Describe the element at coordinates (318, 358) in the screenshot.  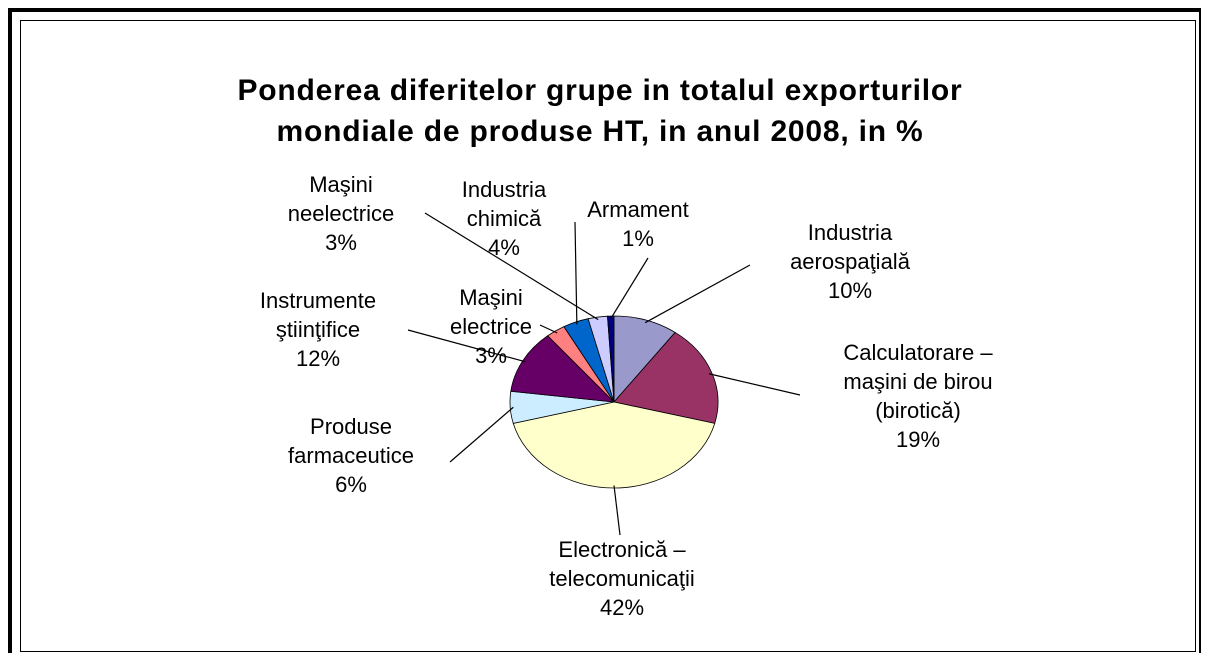
I see `value-label: 12%` at that location.